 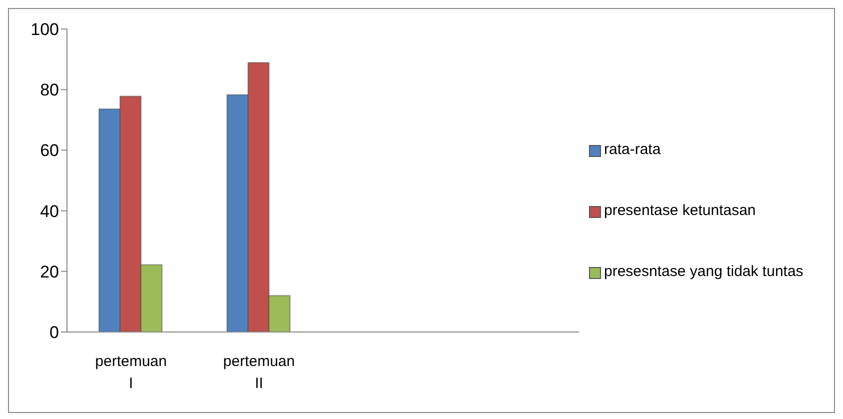 I want to click on y-tick-label: 40, so click(x=49, y=211).